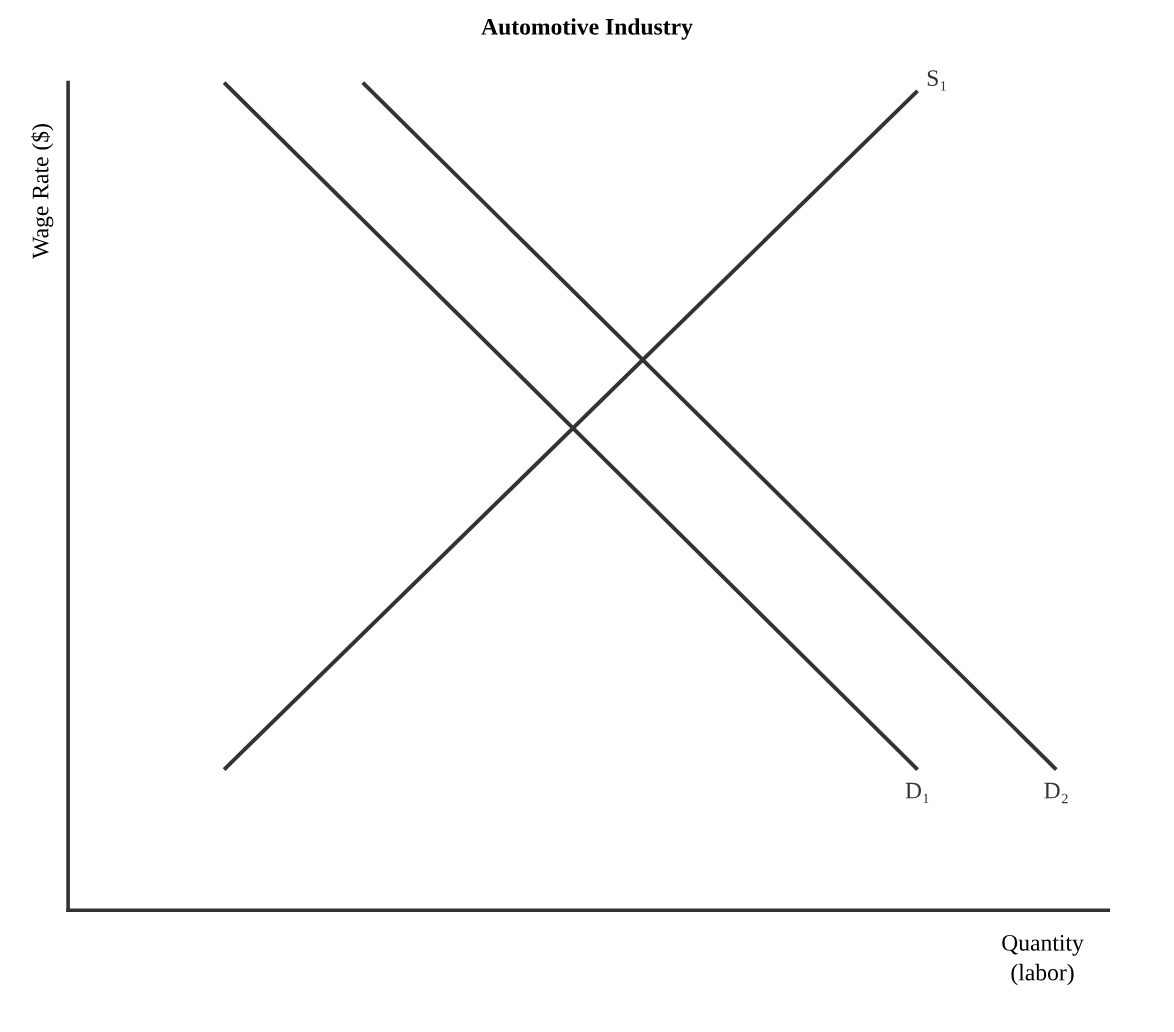 The width and height of the screenshot is (1174, 1032). What do you see at coordinates (936, 80) in the screenshot?
I see `series-label: S₁` at bounding box center [936, 80].